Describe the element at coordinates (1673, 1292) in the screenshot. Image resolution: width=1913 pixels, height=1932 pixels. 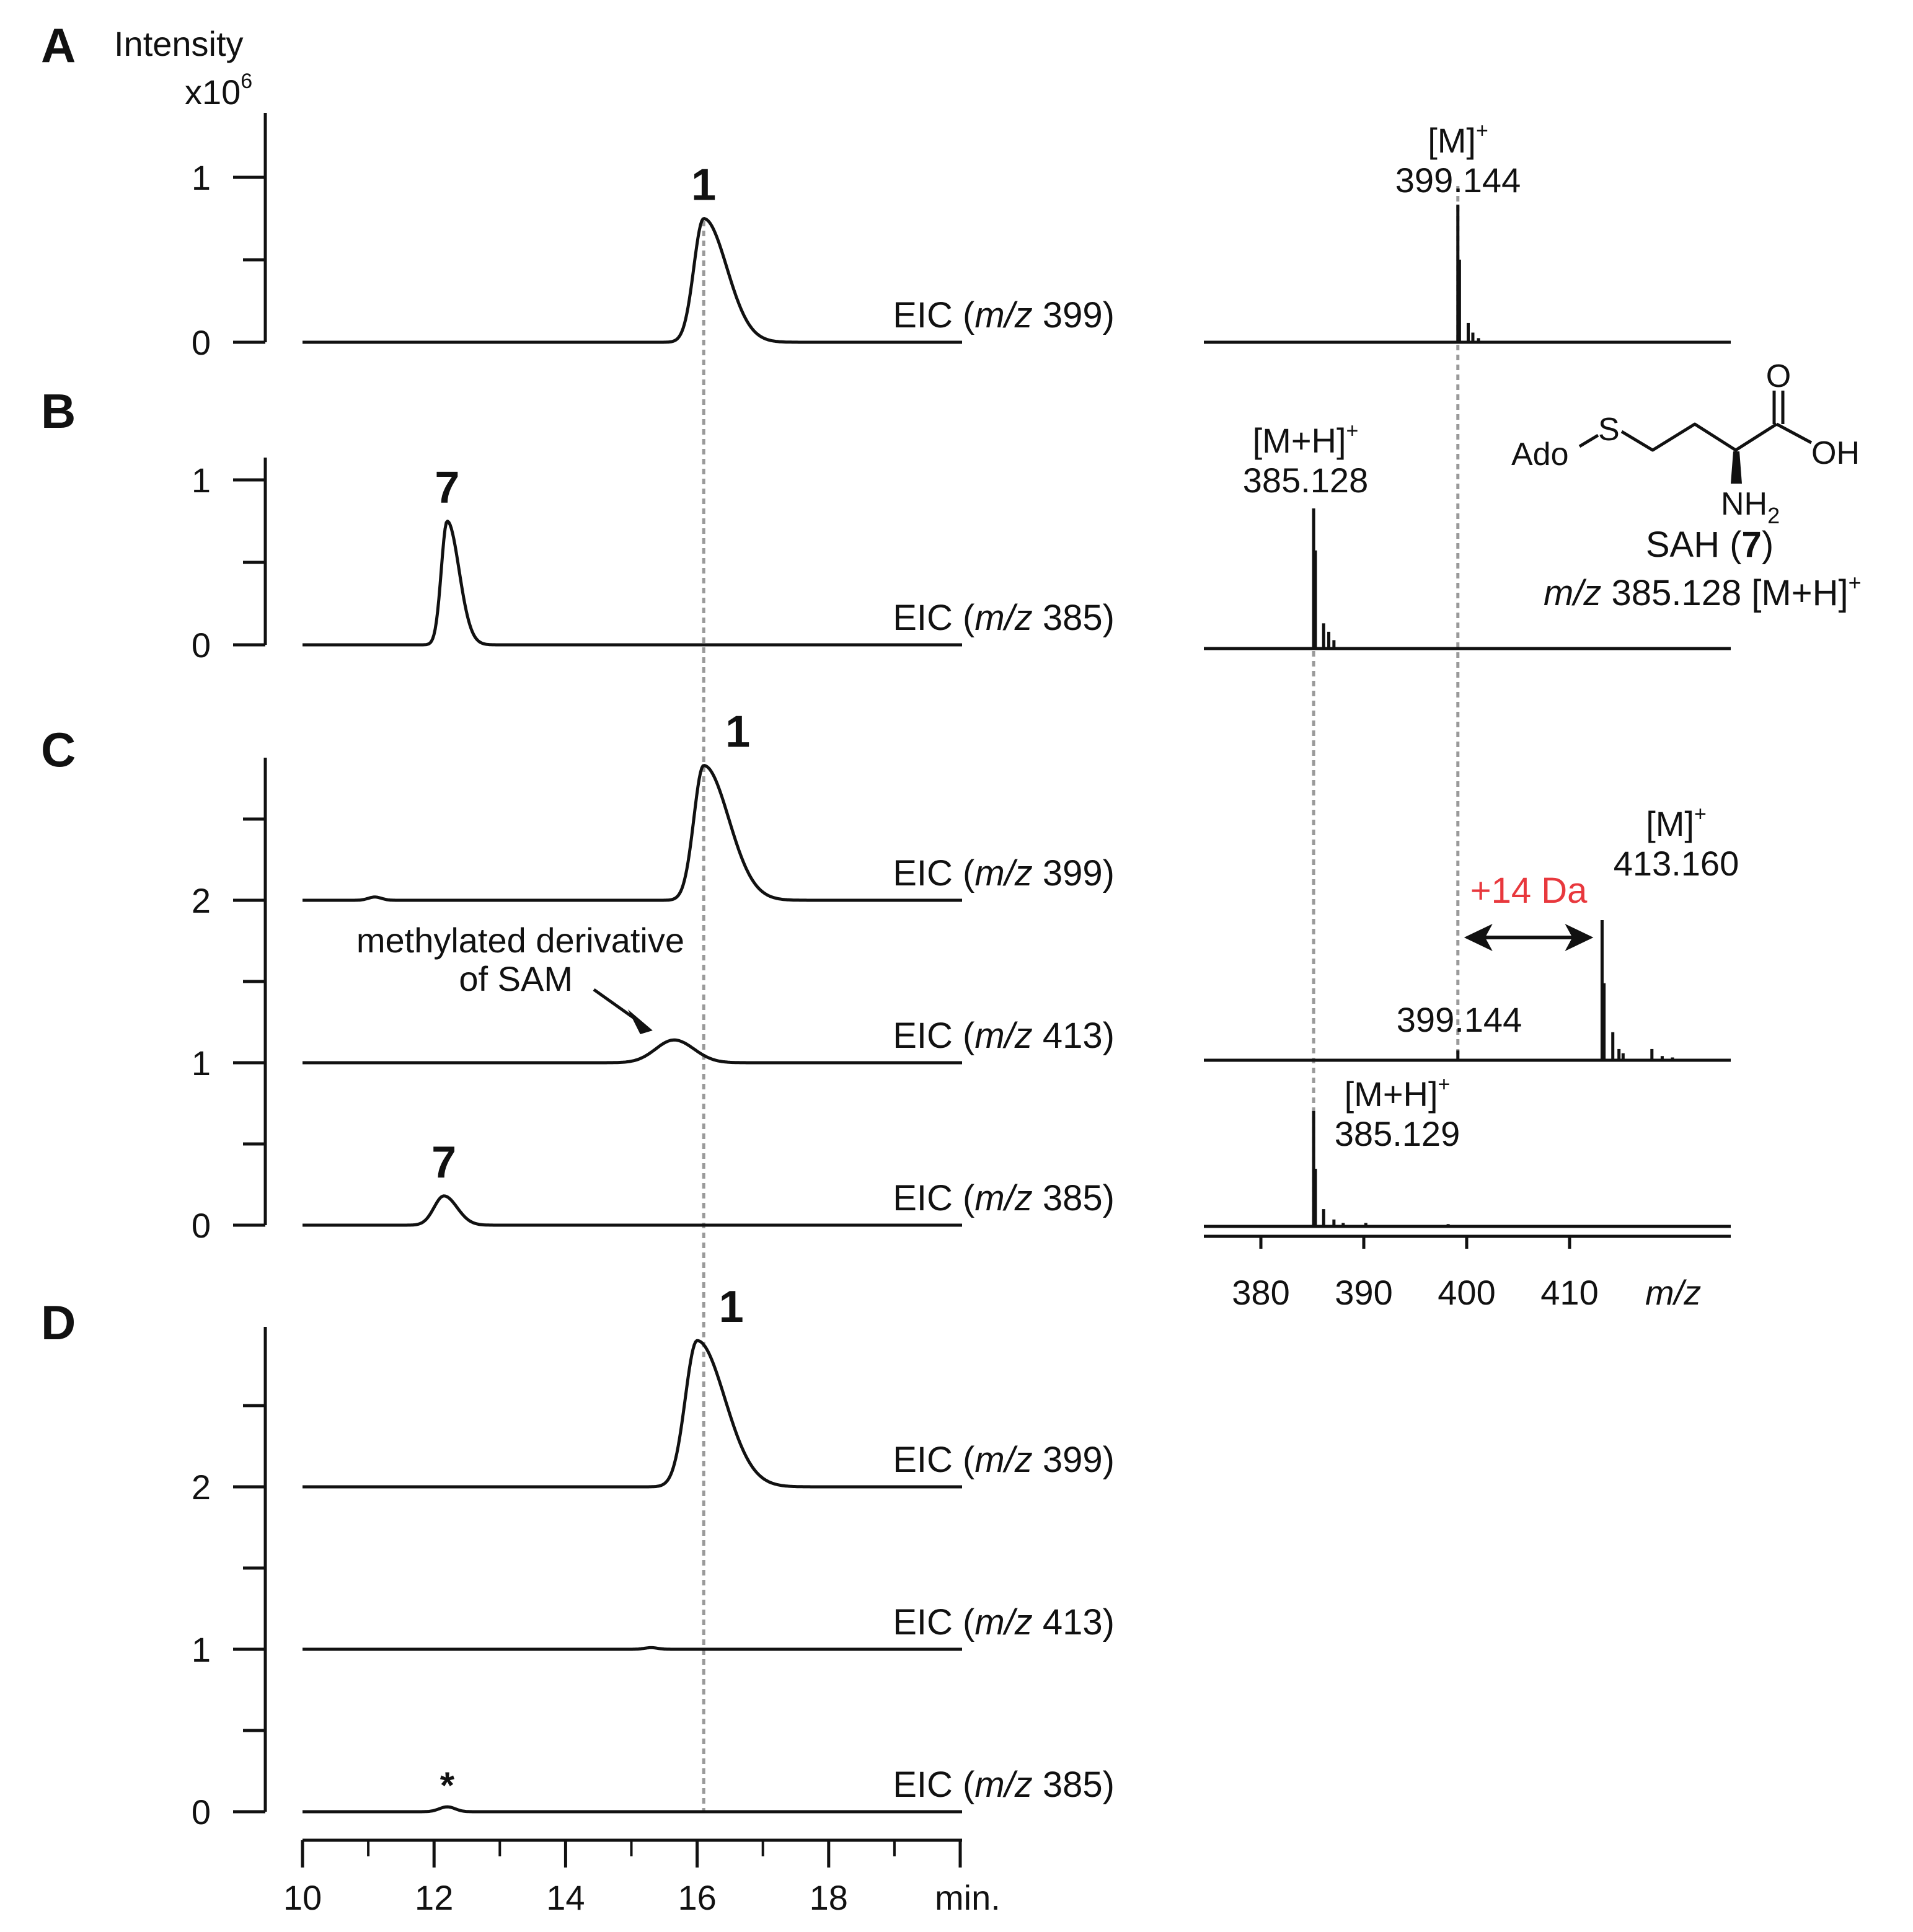
I see `ms-x-axis-label: m/z` at that location.